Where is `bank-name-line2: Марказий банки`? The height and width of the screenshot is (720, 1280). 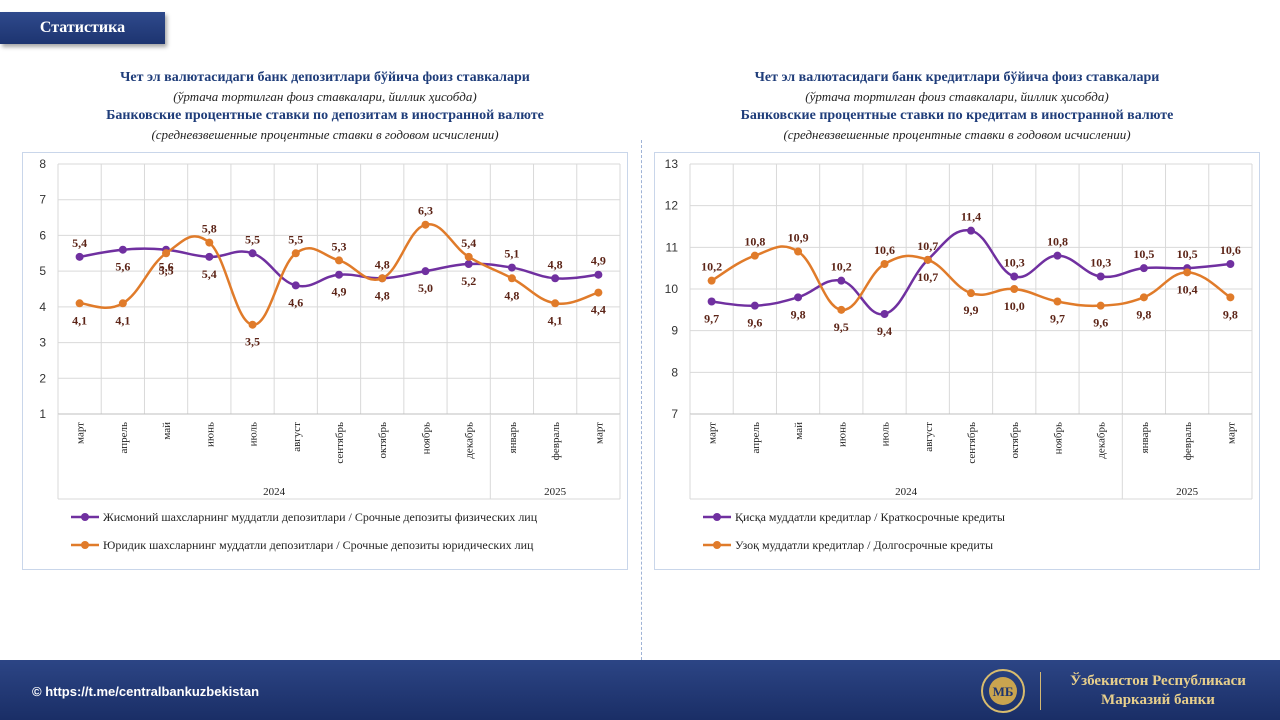
bank-name-line2: Марказий банки is located at coordinates (1158, 700).